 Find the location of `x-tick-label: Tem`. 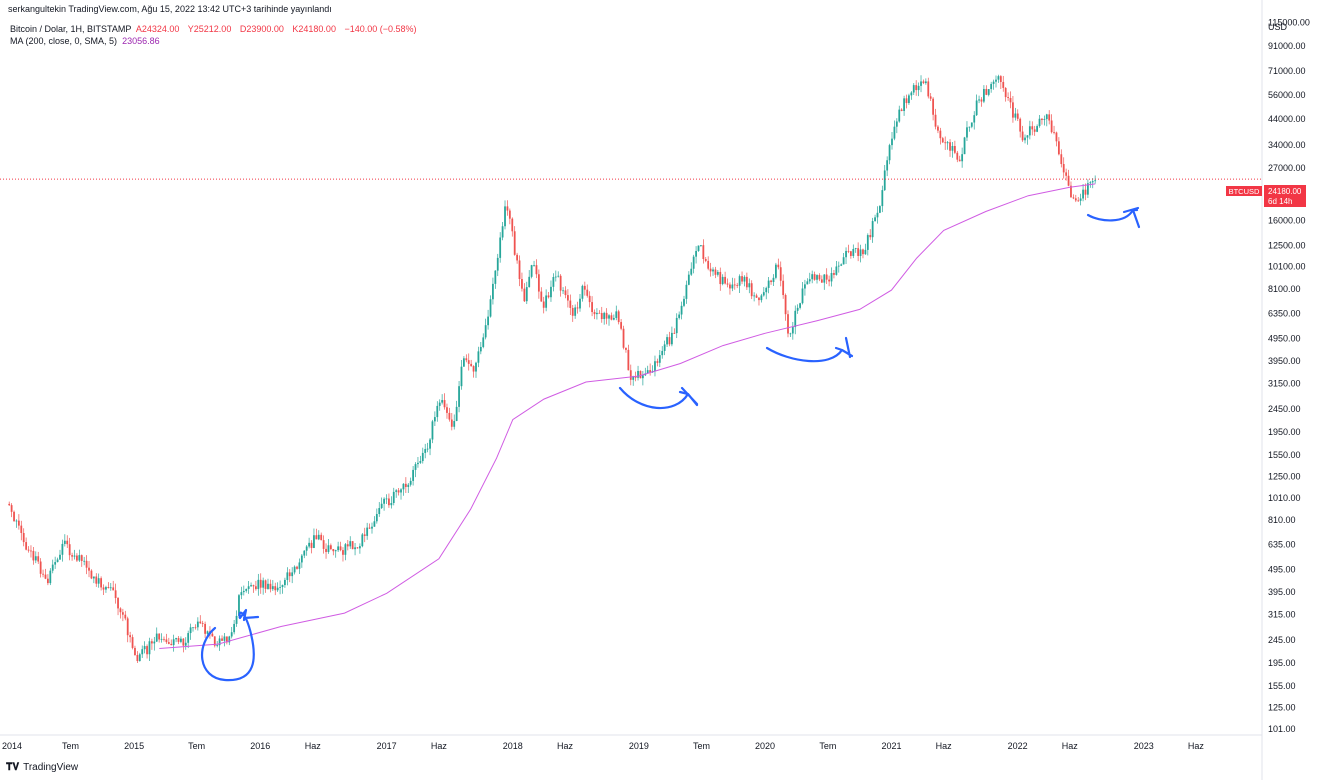

x-tick-label: Tem is located at coordinates (701, 746).